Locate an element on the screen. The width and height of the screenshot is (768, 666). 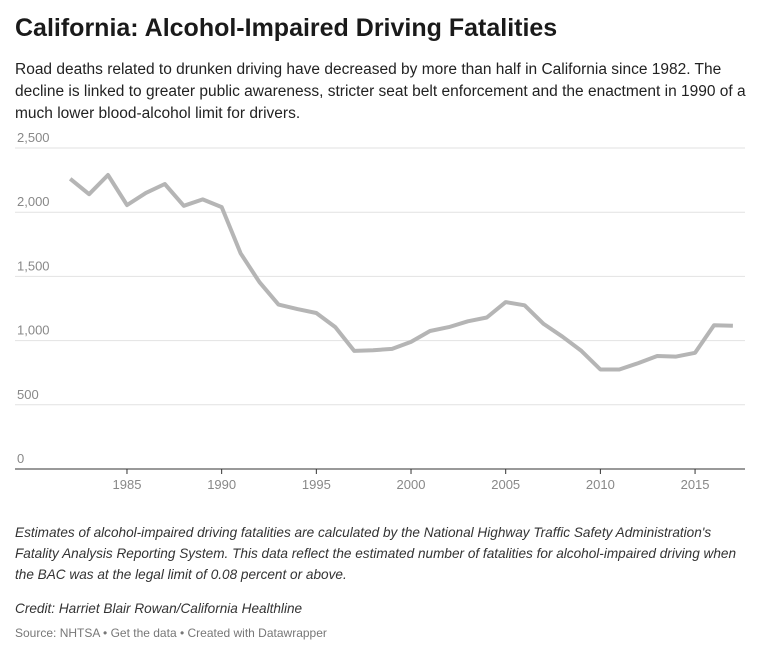
y-tick-label: 500 is located at coordinates (28, 394).